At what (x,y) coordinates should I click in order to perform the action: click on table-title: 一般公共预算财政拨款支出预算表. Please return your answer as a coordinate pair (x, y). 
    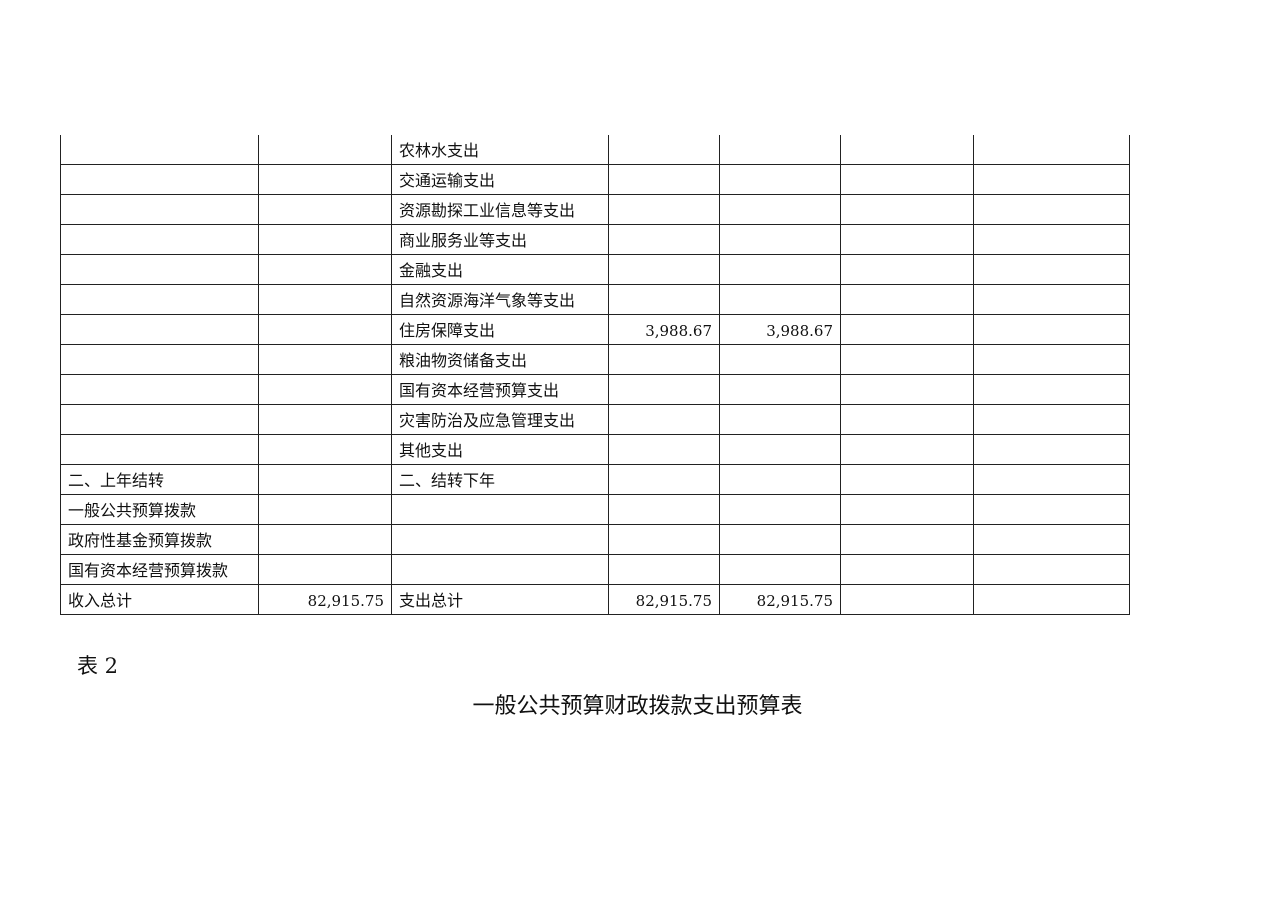
    Looking at the image, I should click on (637, 706).